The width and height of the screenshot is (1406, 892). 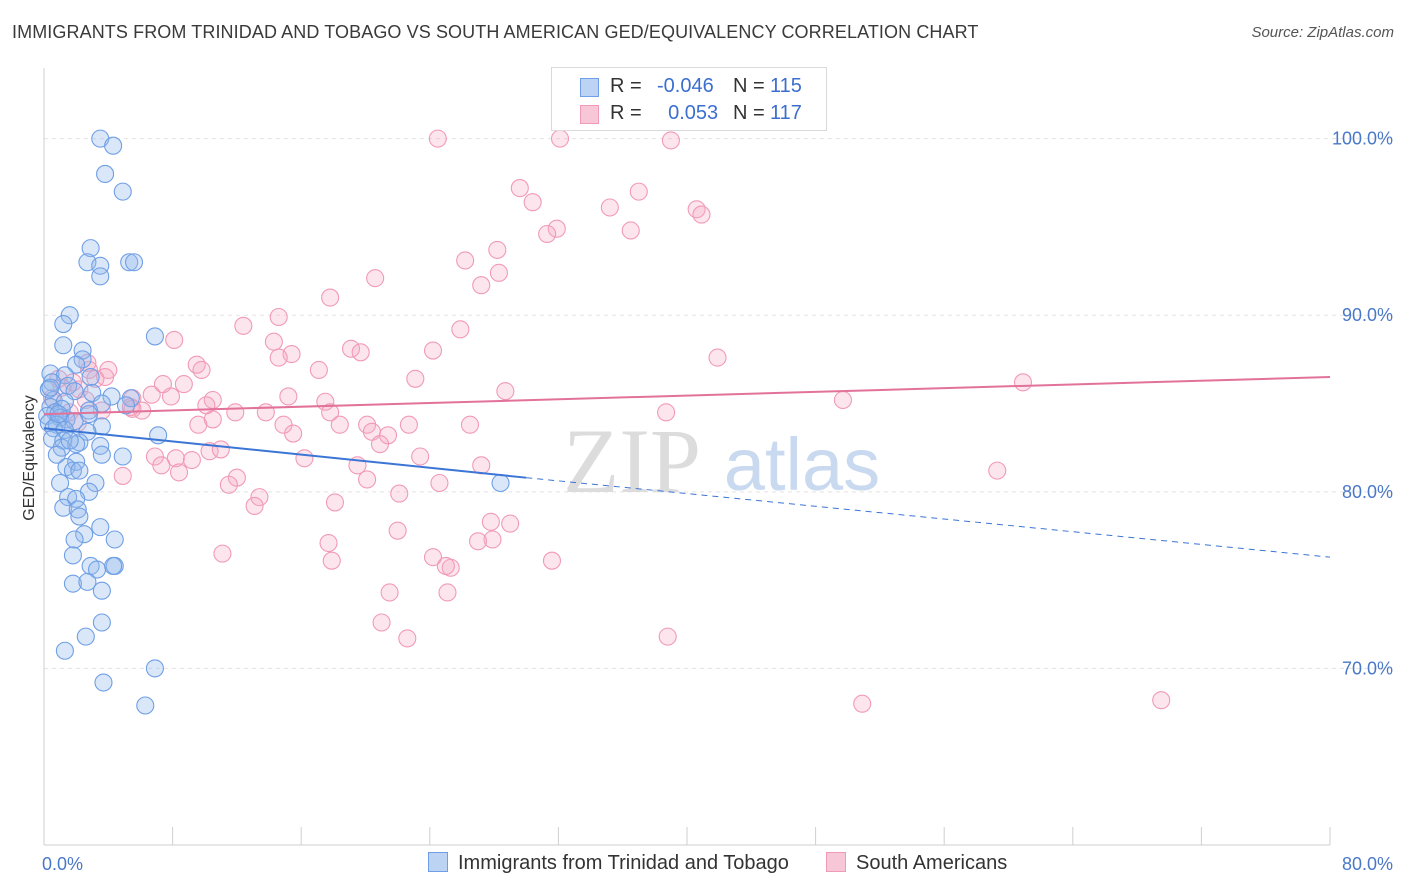 I want to click on y-tick-label: 70.0%, so click(x=1367, y=668).